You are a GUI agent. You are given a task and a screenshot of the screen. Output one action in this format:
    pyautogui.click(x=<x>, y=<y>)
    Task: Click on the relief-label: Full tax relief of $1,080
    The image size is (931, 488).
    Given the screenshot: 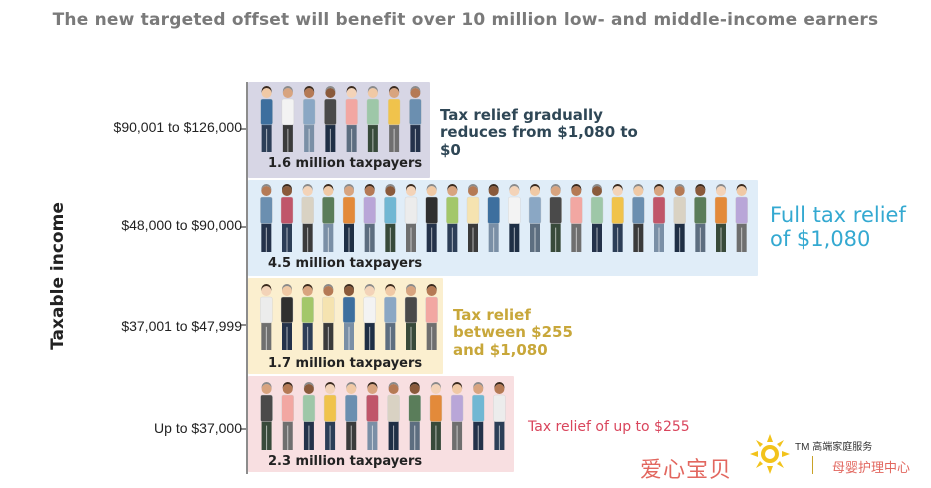 What is the action you would take?
    pyautogui.click(x=838, y=227)
    